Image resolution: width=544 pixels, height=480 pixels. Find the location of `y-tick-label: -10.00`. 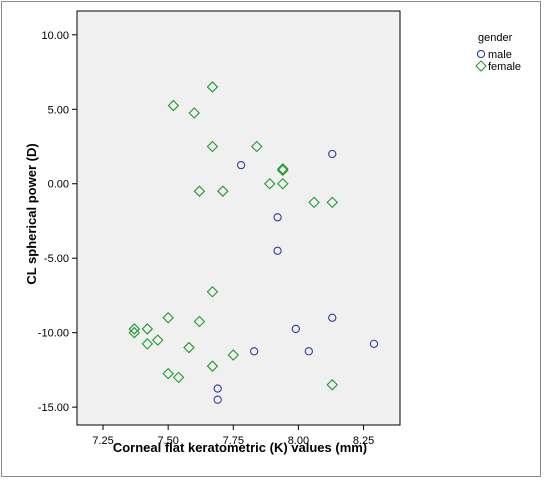

y-tick-label: -10.00 is located at coordinates (53, 334).